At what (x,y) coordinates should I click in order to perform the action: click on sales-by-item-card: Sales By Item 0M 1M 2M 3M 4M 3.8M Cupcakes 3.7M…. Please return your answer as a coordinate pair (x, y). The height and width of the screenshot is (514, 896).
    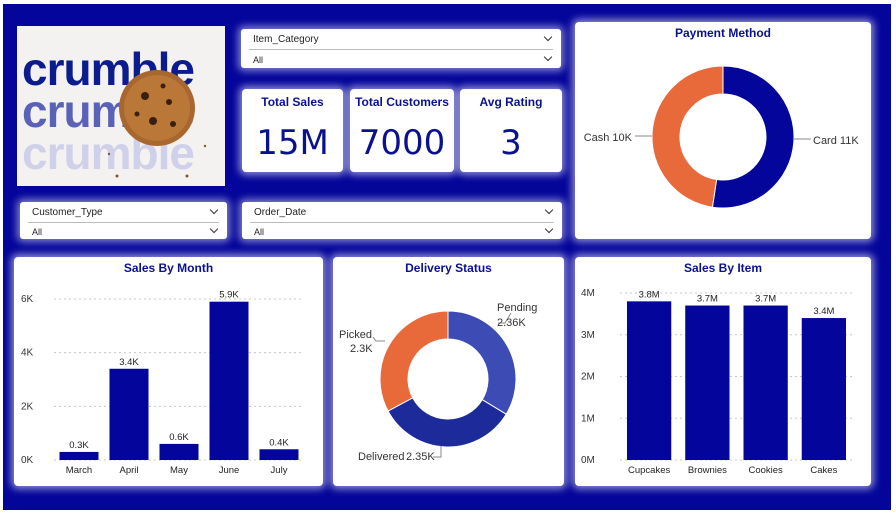
    Looking at the image, I should click on (723, 371).